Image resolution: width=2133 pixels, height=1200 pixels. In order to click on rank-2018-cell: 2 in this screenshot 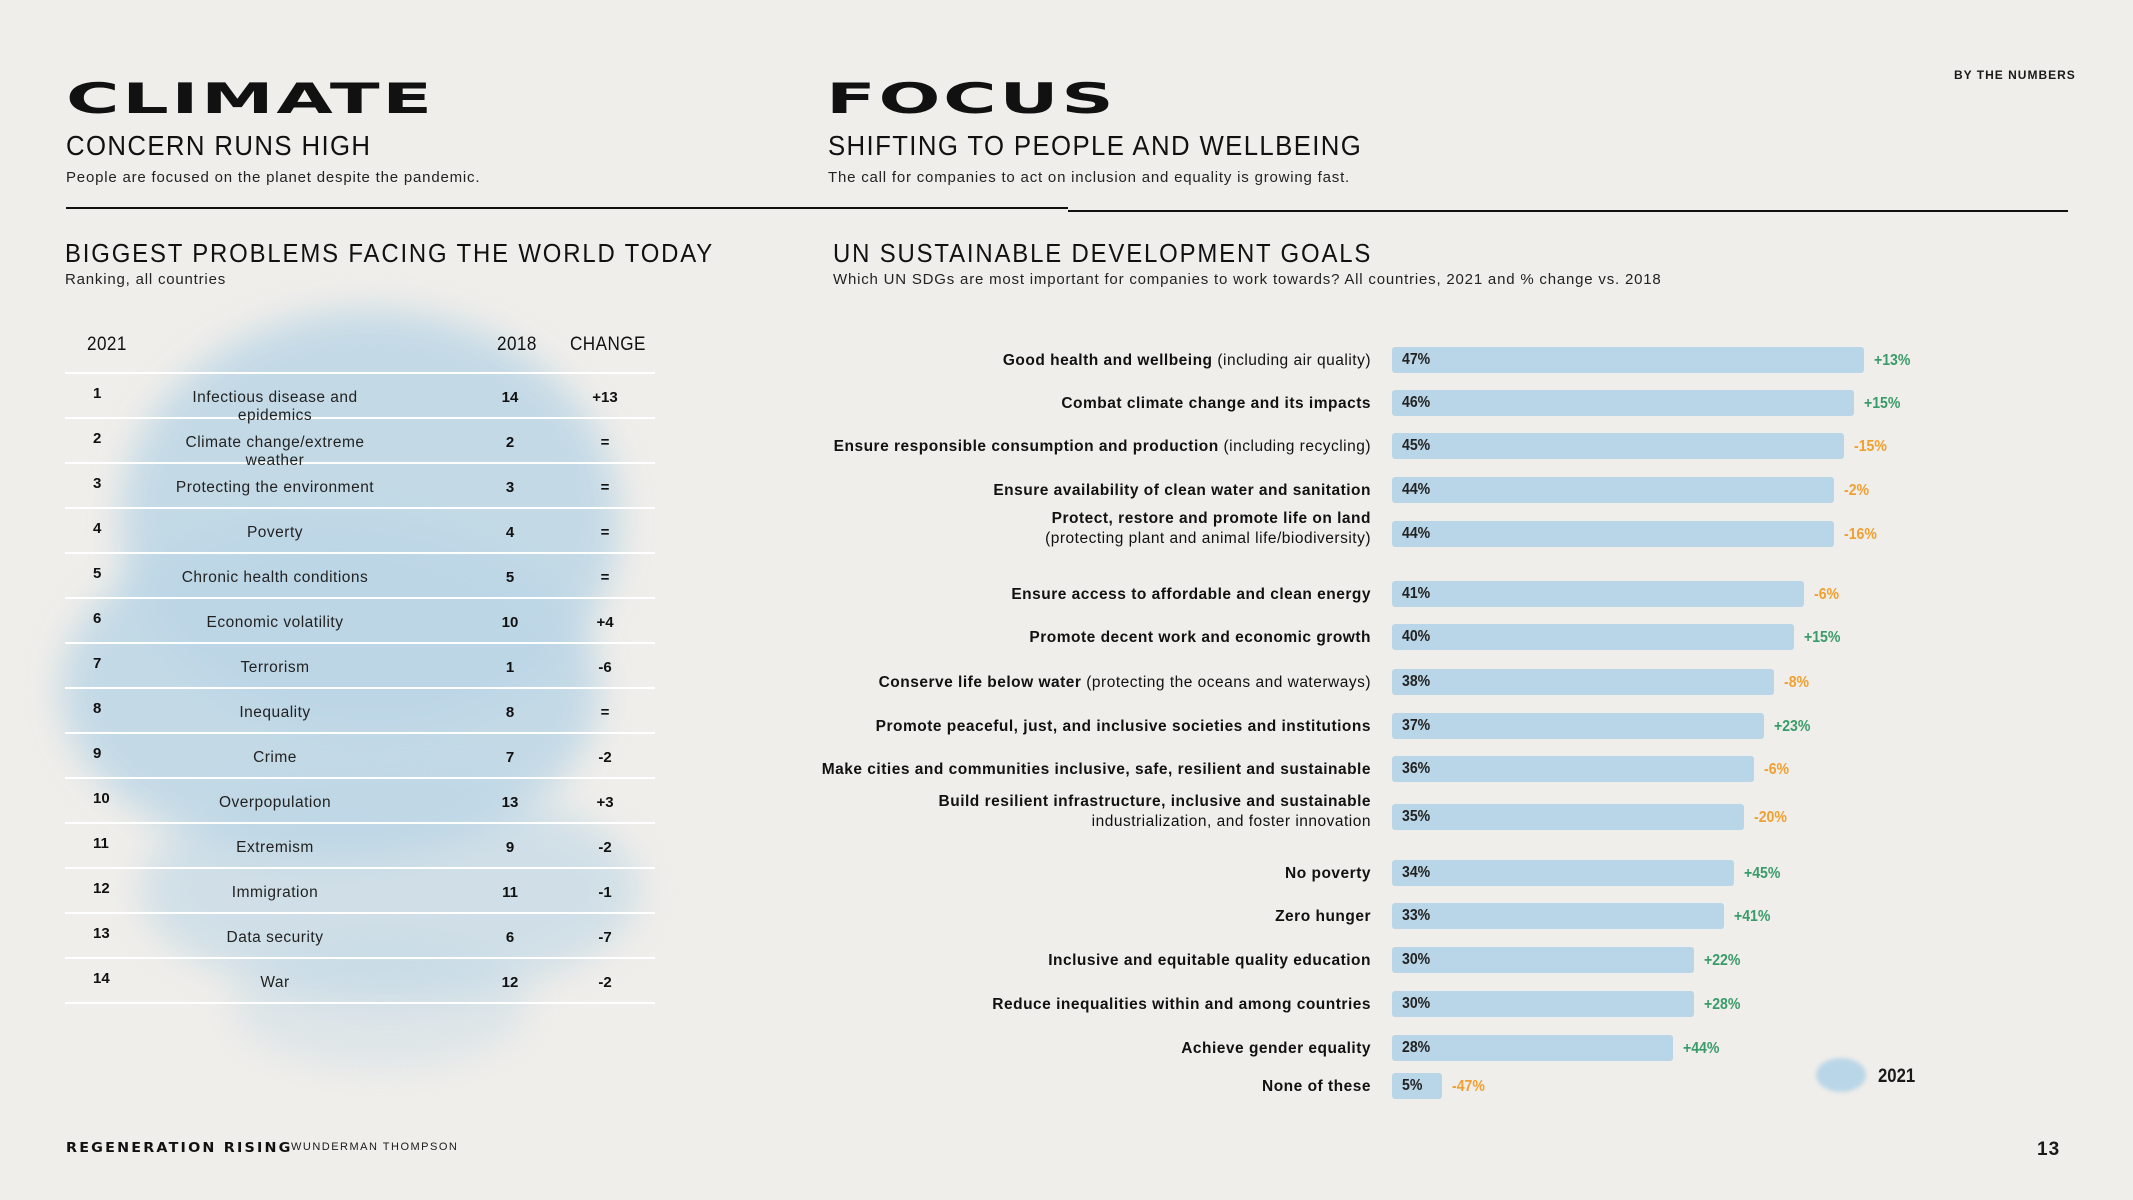, I will do `click(510, 442)`.